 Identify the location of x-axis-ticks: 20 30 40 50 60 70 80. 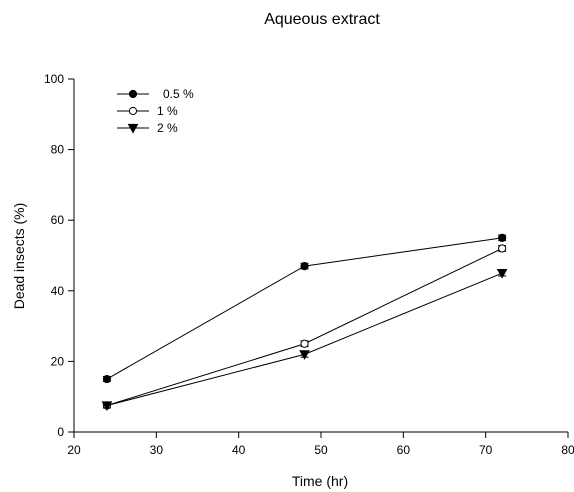
(320, 444).